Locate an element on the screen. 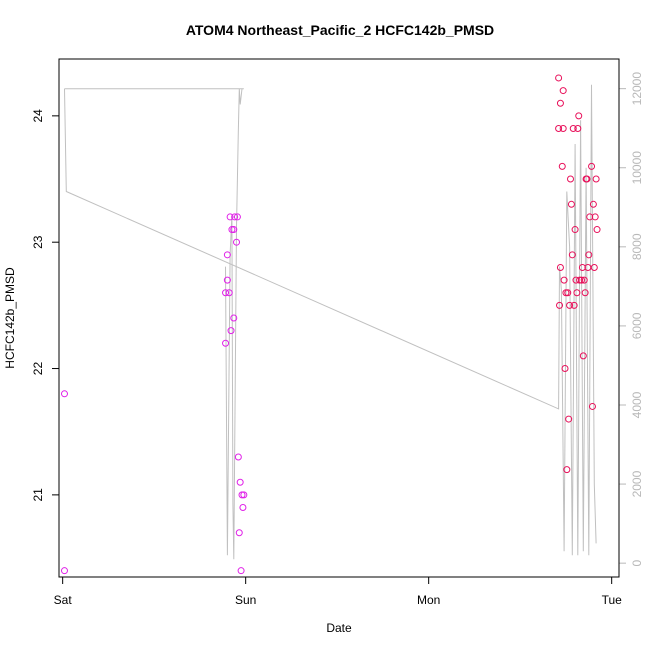 The height and width of the screenshot is (650, 650). y2-tick-label: 12000 is located at coordinates (637, 89).